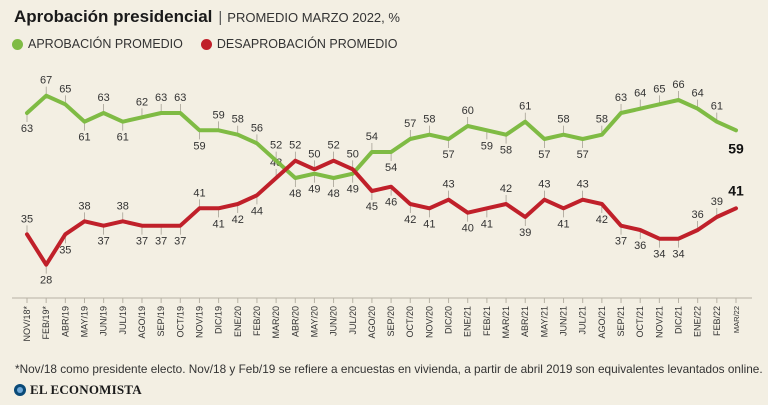 This screenshot has height=405, width=768. I want to click on x-tick-label: ABR/20, so click(295, 321).